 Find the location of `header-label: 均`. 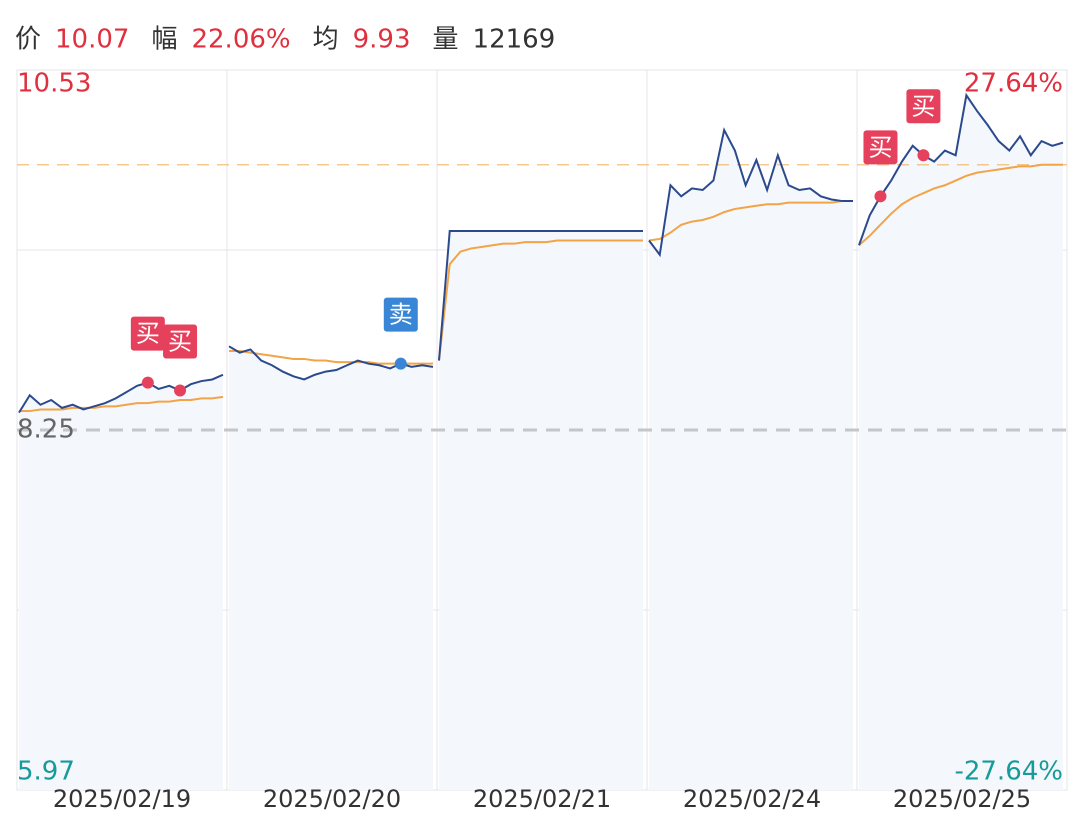

header-label: 均 is located at coordinates (326, 40).